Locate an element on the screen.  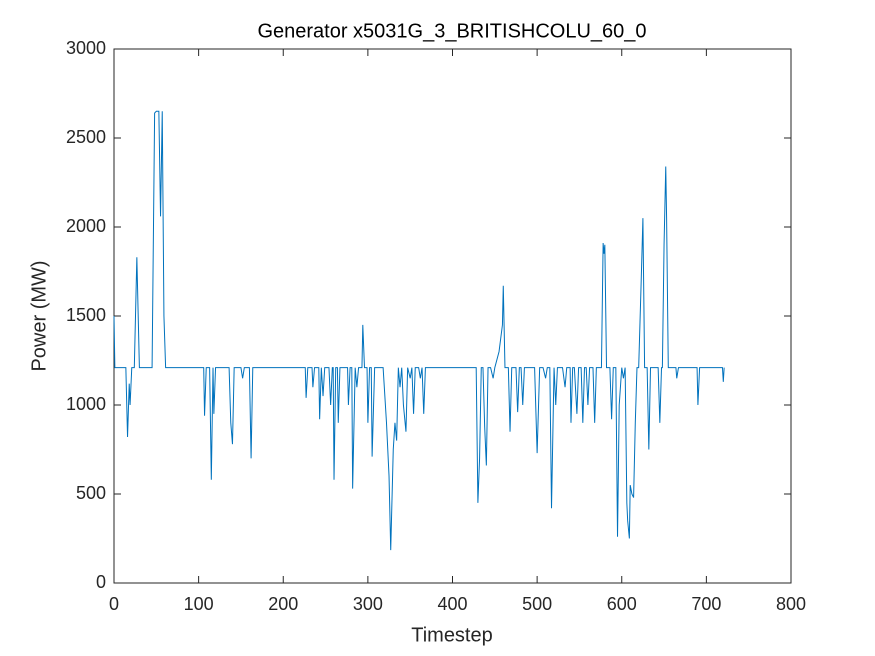
x-tick-label: 200 is located at coordinates (283, 604).